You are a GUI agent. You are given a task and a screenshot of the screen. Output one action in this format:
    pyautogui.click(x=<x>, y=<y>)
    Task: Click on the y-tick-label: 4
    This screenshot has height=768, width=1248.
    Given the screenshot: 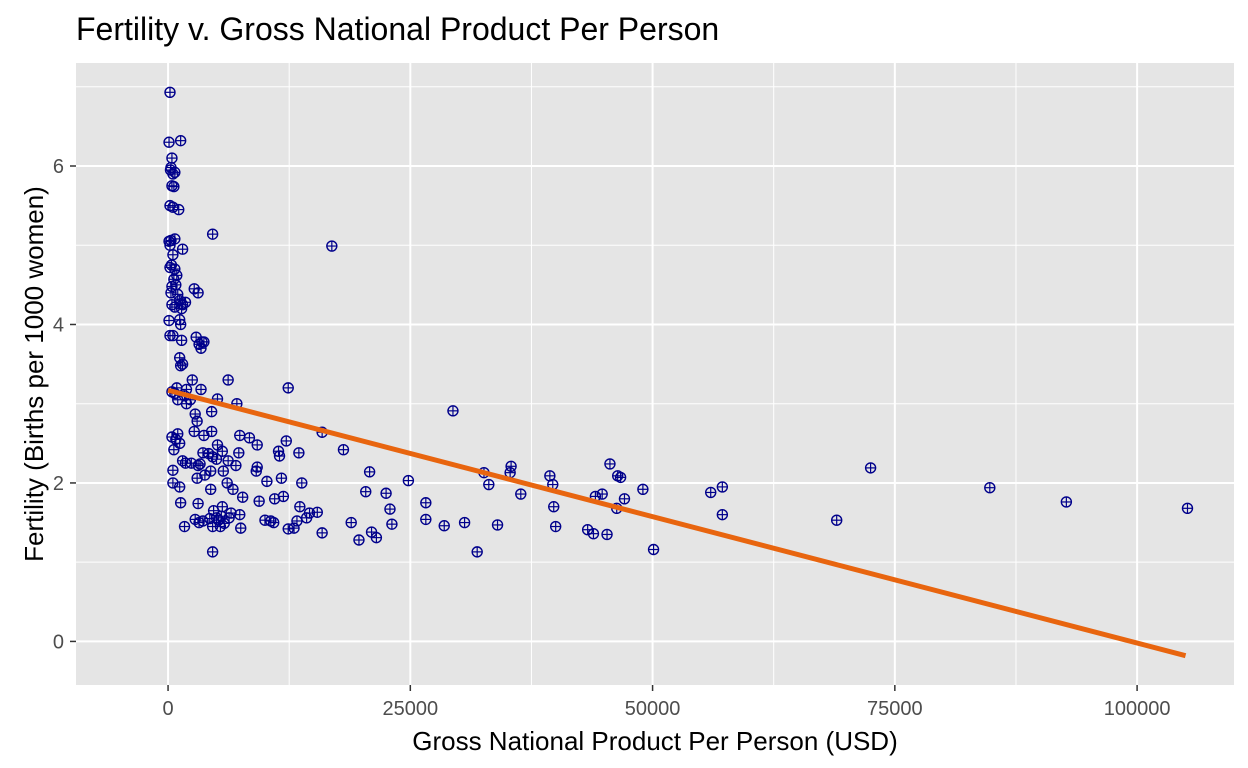 What is the action you would take?
    pyautogui.click(x=58, y=325)
    